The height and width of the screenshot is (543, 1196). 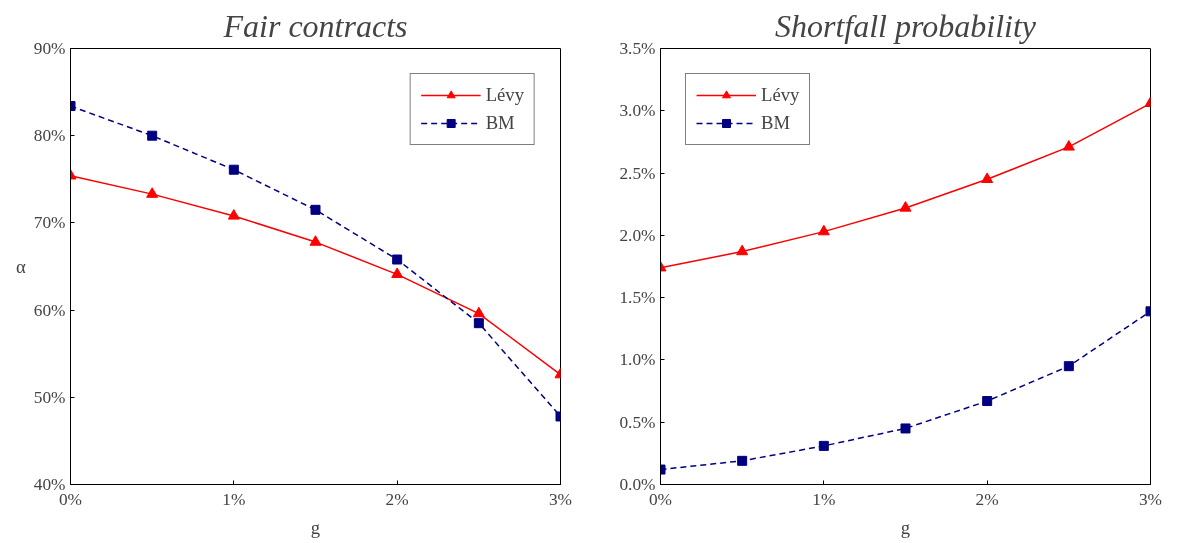 What do you see at coordinates (49, 397) in the screenshot?
I see `y-tick-label: 50%` at bounding box center [49, 397].